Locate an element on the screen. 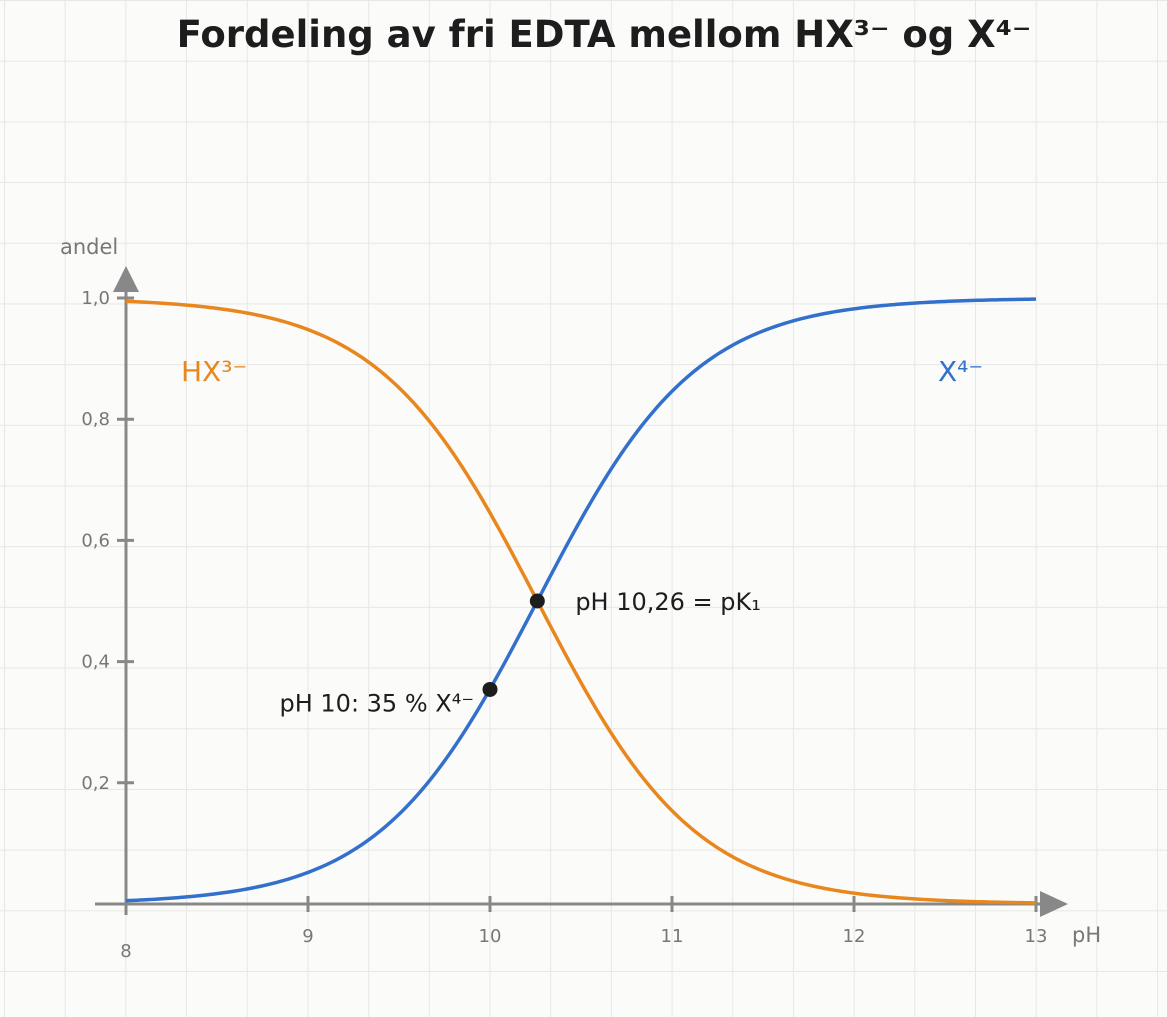 The height and width of the screenshot is (1017, 1167). y-tick-label: 0,8 is located at coordinates (95, 419).